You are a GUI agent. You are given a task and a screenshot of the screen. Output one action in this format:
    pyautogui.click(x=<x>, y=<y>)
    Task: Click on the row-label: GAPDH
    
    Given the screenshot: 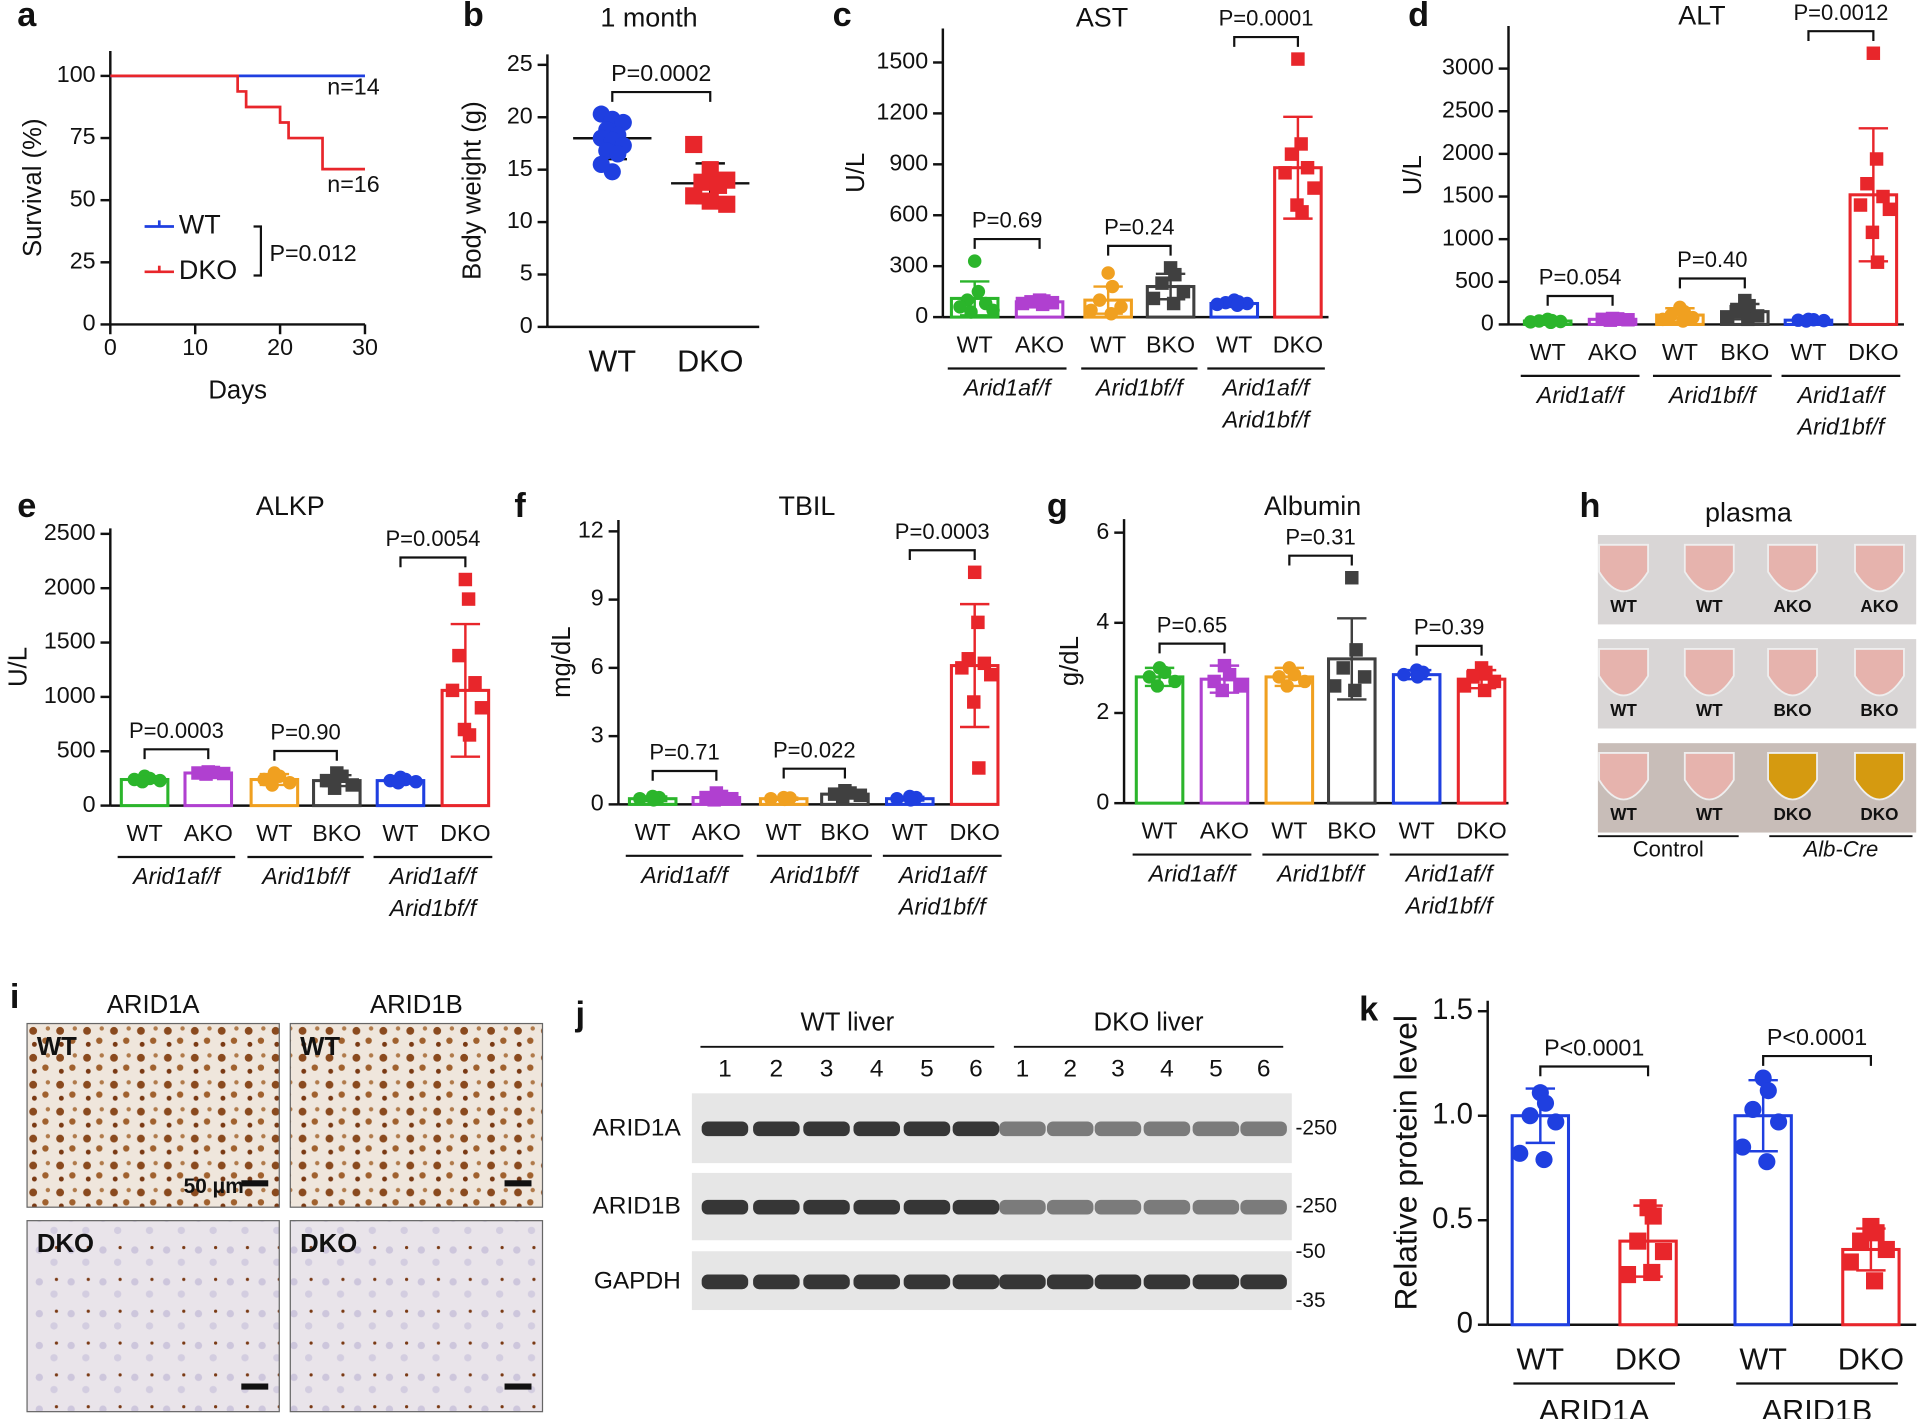 What is the action you would take?
    pyautogui.click(x=637, y=1280)
    